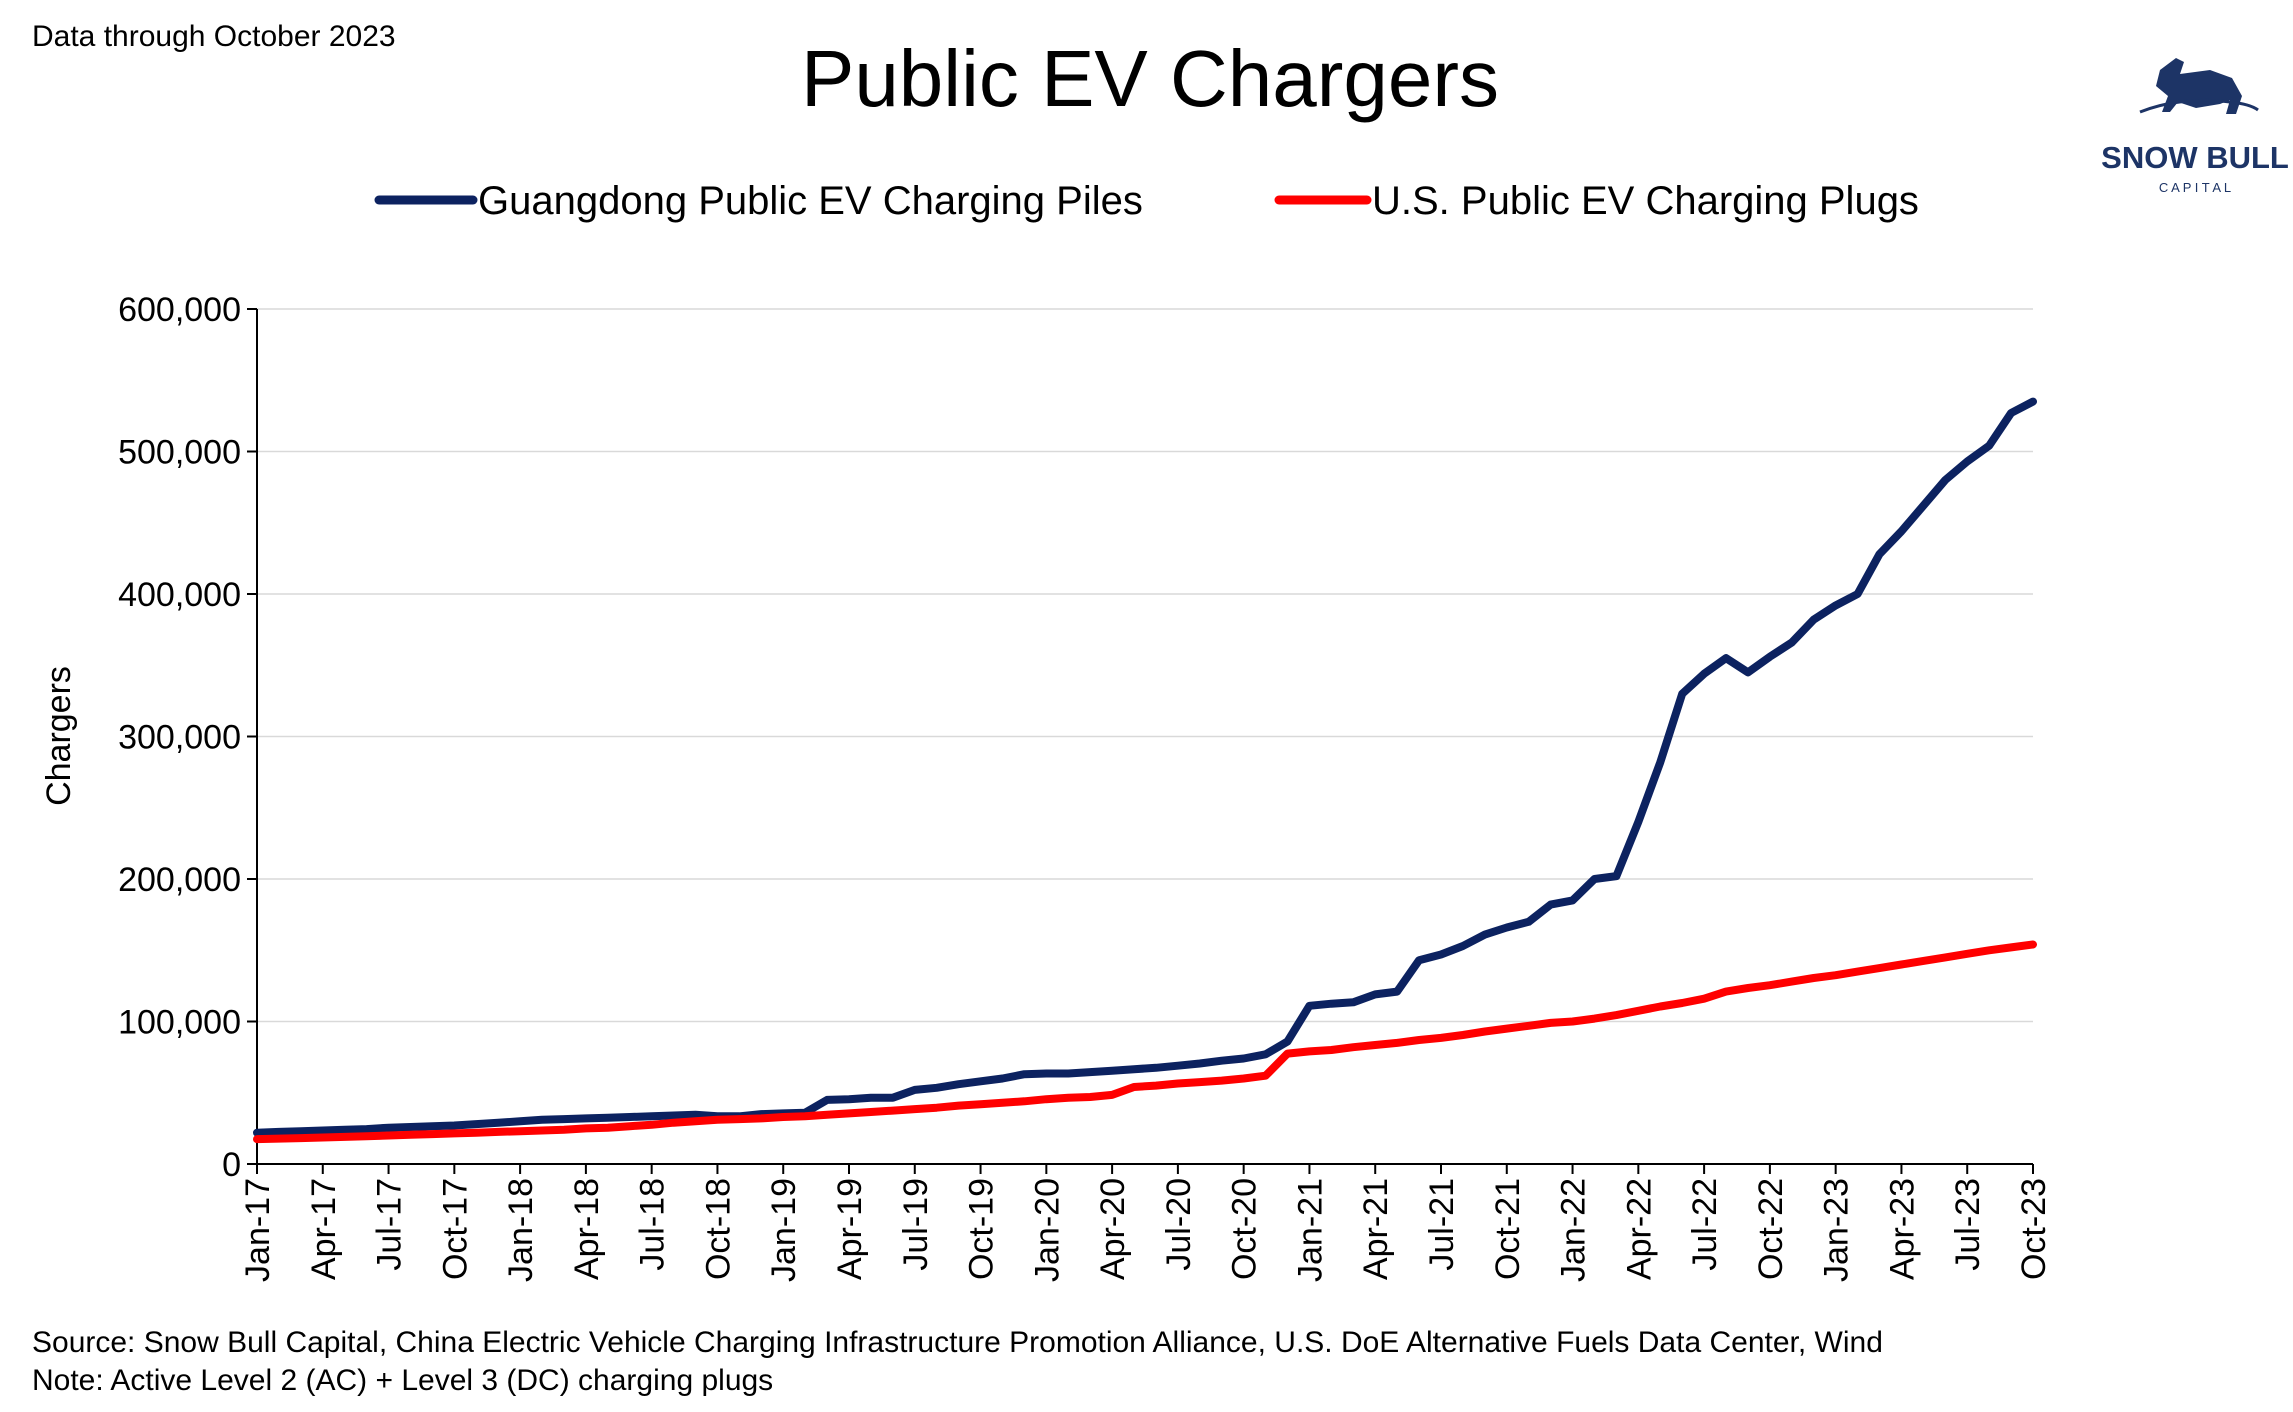 Image resolution: width=2293 pixels, height=1412 pixels. Describe the element at coordinates (1376, 1229) in the screenshot. I see `x-tick-label: Apr-21` at that location.